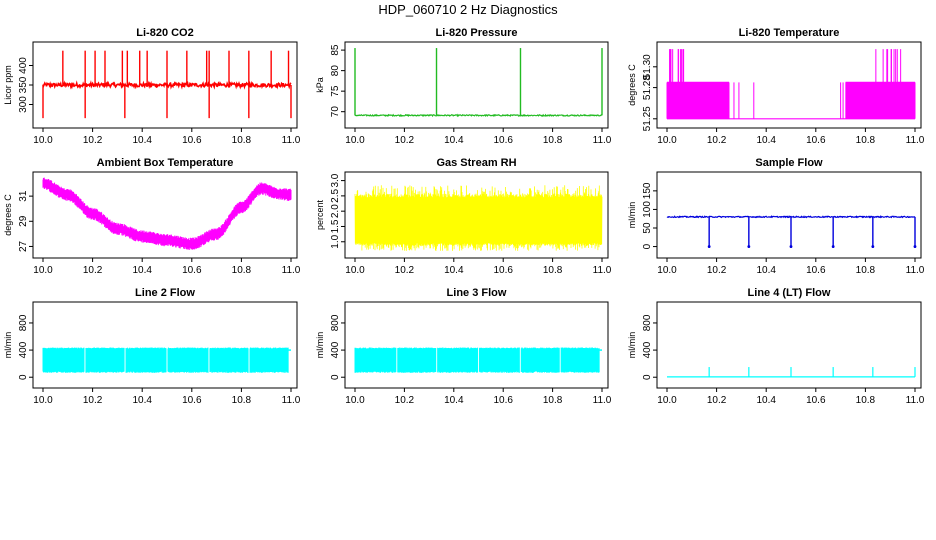  What do you see at coordinates (478, 218) in the screenshot?
I see `series-line` at bounding box center [478, 218].